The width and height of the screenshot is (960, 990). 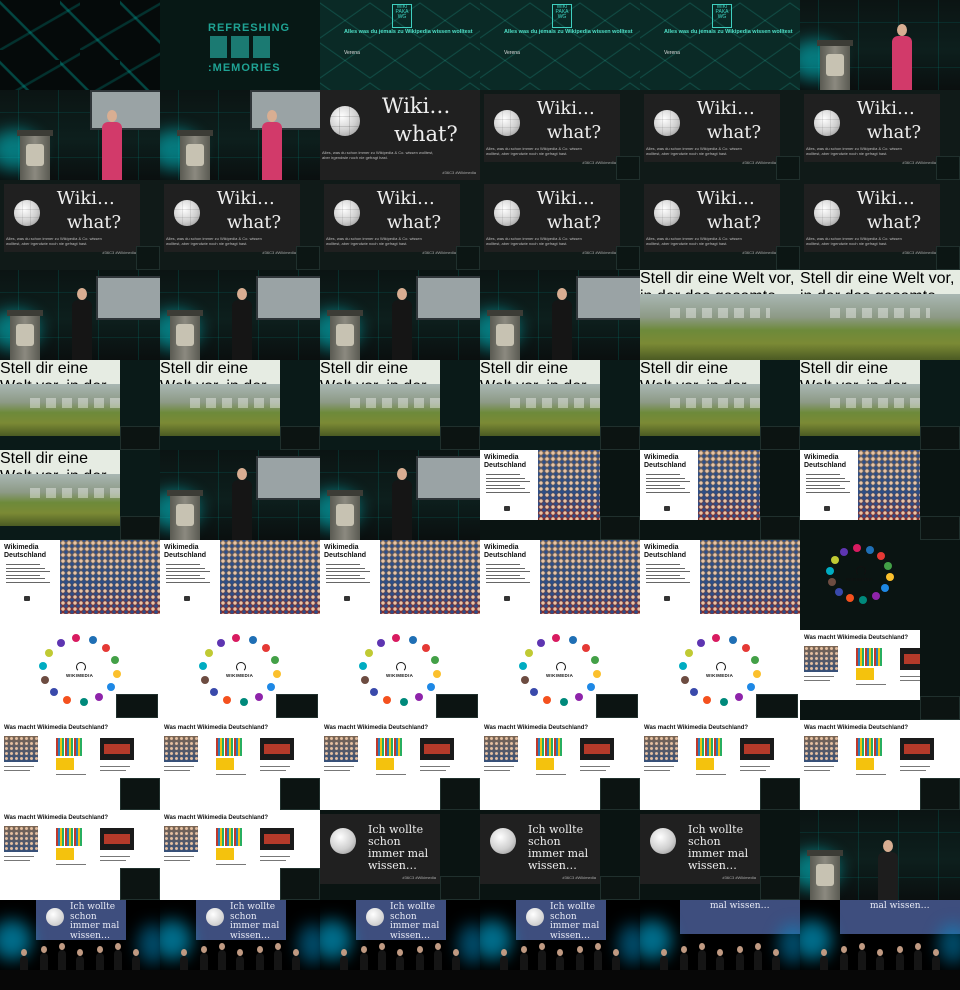 I want to click on frame-thumbnail-ringSmall: WIKIMEDIA, so click(x=880, y=585).